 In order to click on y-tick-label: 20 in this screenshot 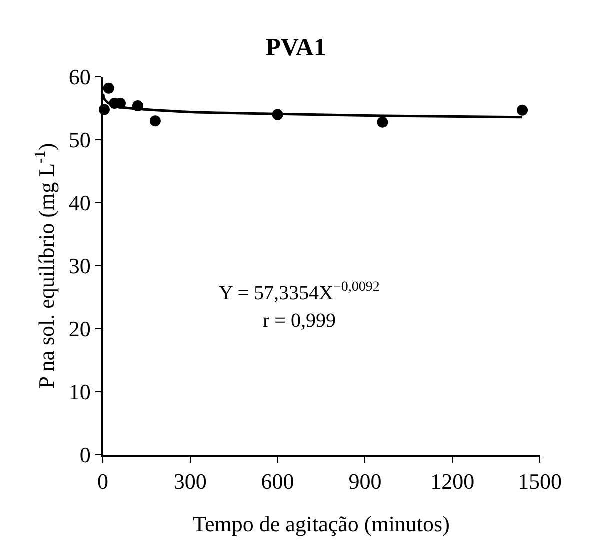, I will do `click(79, 329)`.